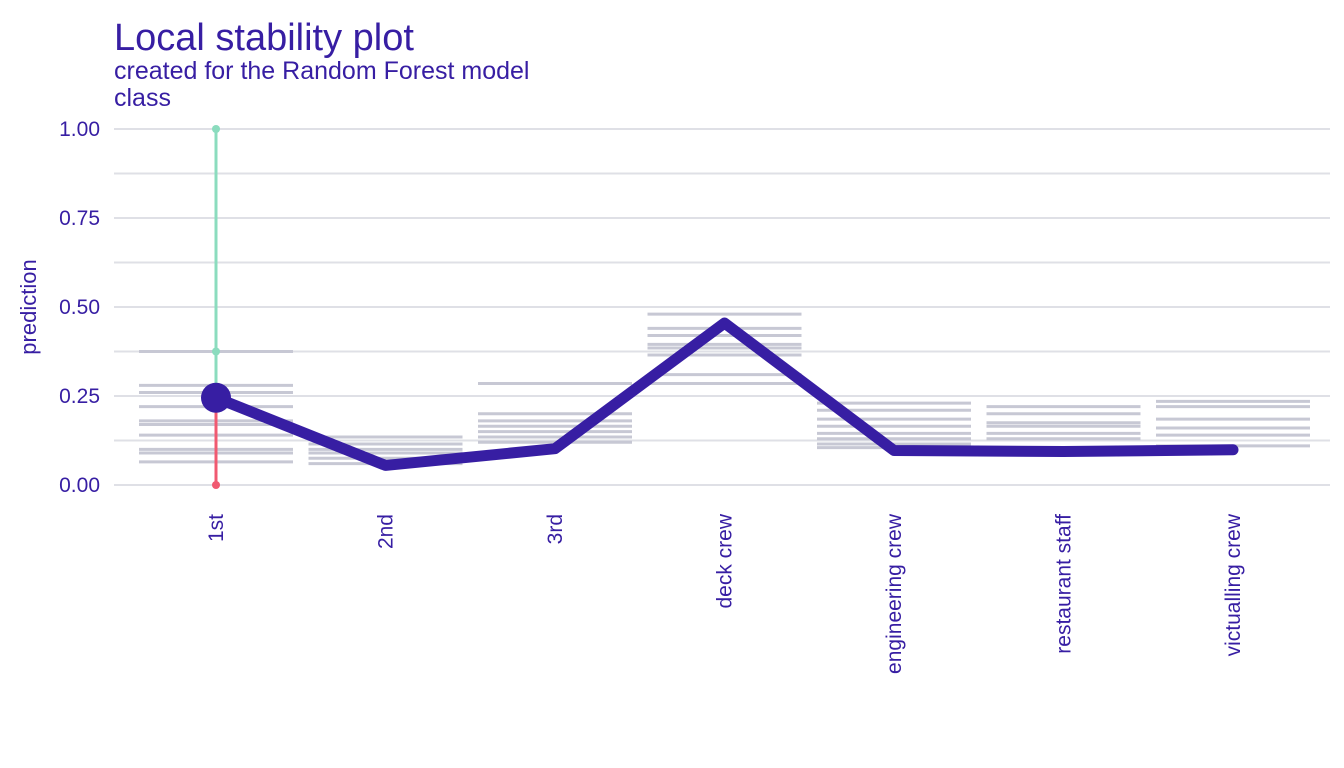 This screenshot has width=1344, height=768. I want to click on y-tick-label: 0.50, so click(79, 307).